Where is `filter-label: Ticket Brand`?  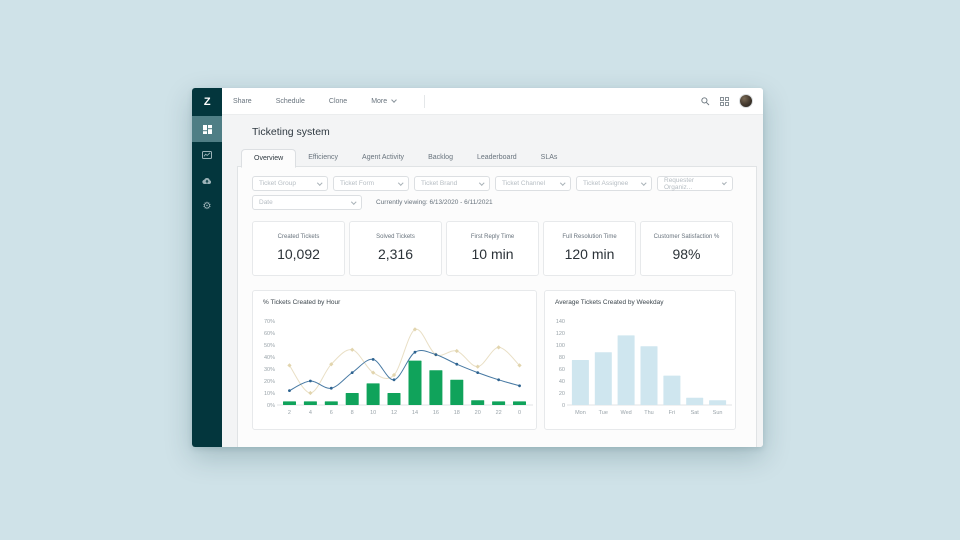 filter-label: Ticket Brand is located at coordinates (439, 183).